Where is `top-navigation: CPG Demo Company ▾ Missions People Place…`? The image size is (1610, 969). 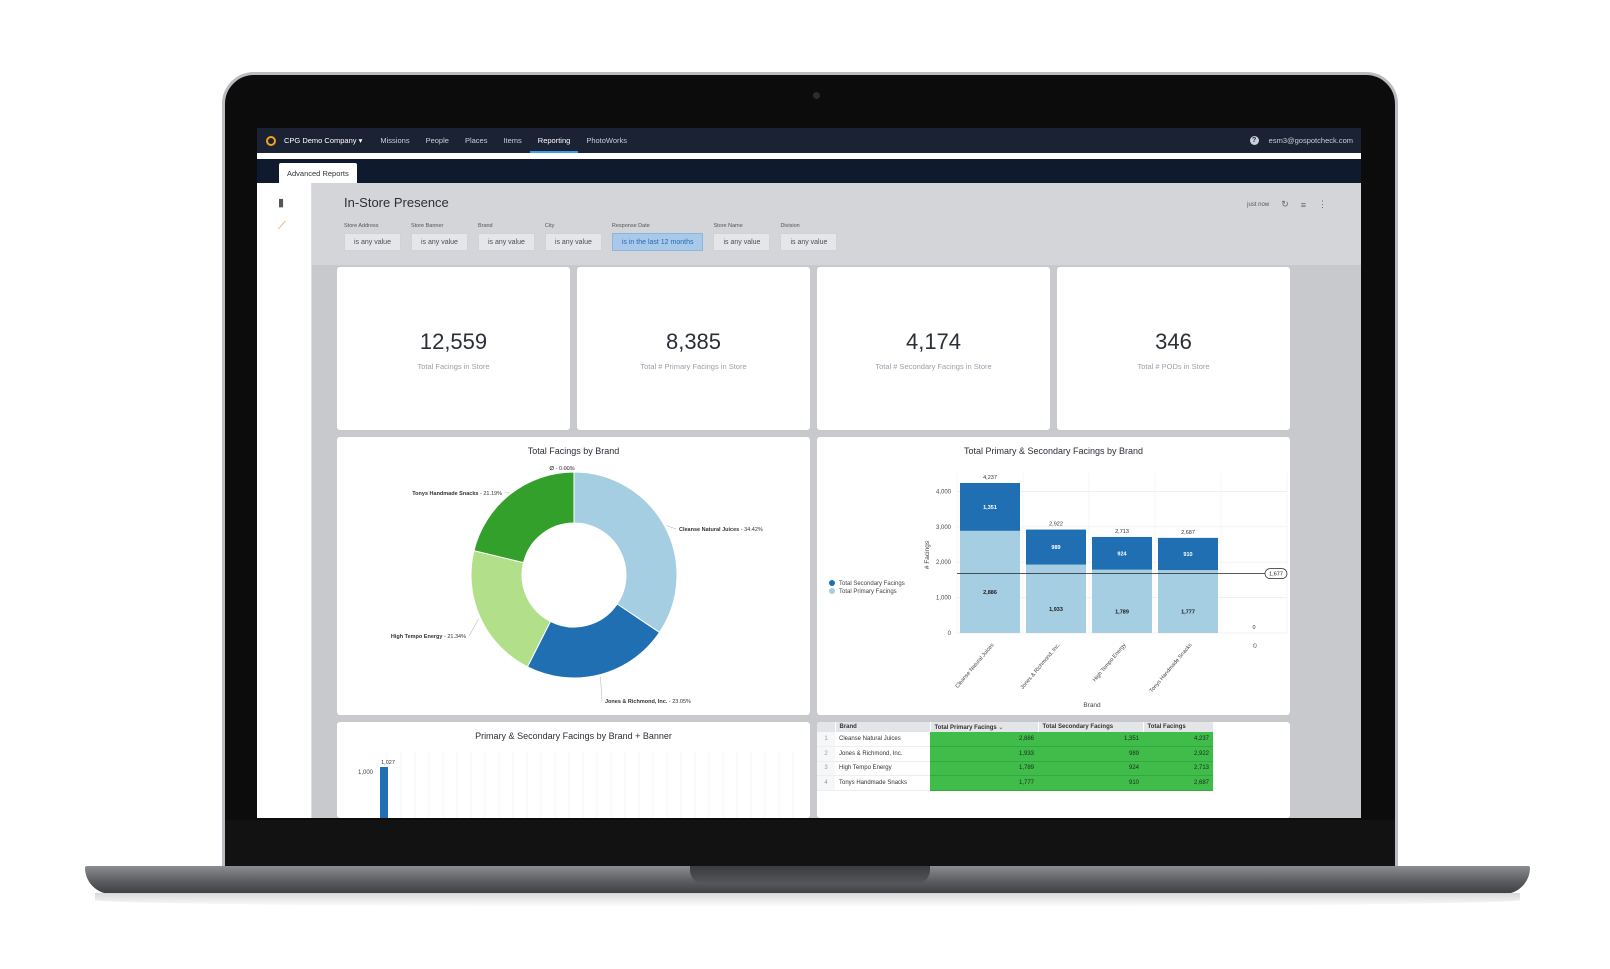 top-navigation: CPG Demo Company ▾ Missions People Place… is located at coordinates (809, 140).